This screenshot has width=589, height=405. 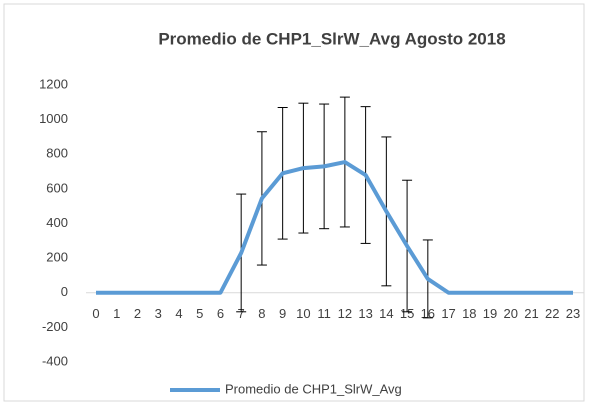 What do you see at coordinates (220, 313) in the screenshot?
I see `x-tick-label: 6` at bounding box center [220, 313].